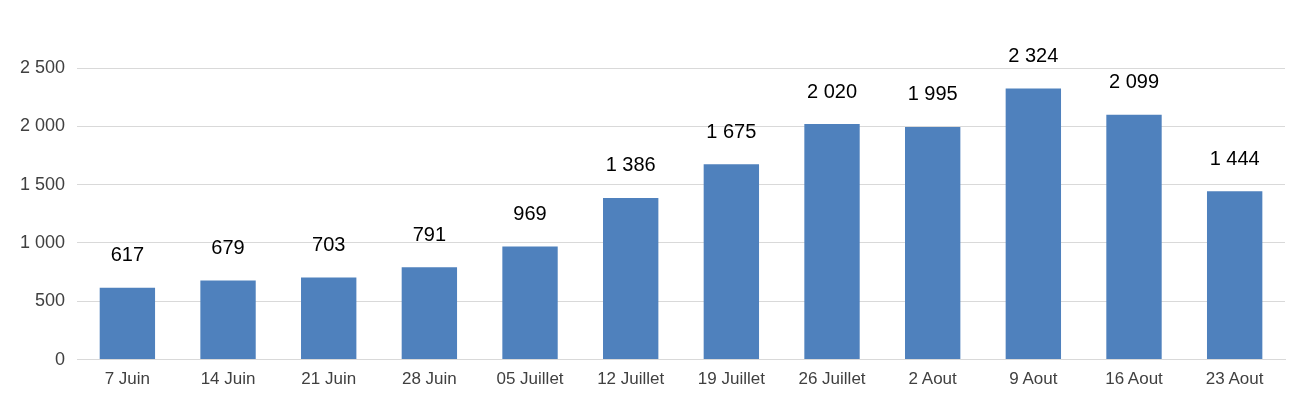  What do you see at coordinates (329, 244) in the screenshot?
I see `data-label: 703` at bounding box center [329, 244].